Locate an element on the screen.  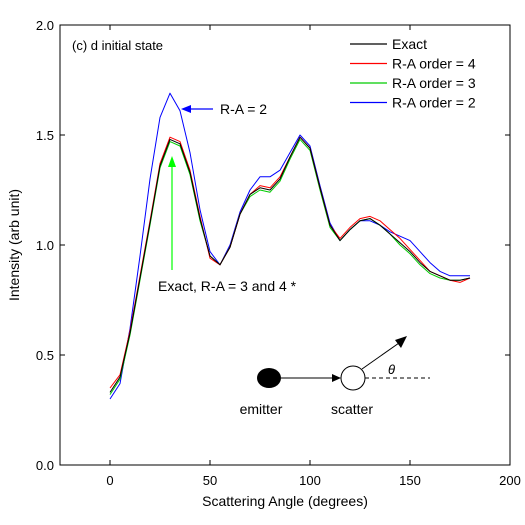
chart-title: (c) d initial state is located at coordinates (117, 45).